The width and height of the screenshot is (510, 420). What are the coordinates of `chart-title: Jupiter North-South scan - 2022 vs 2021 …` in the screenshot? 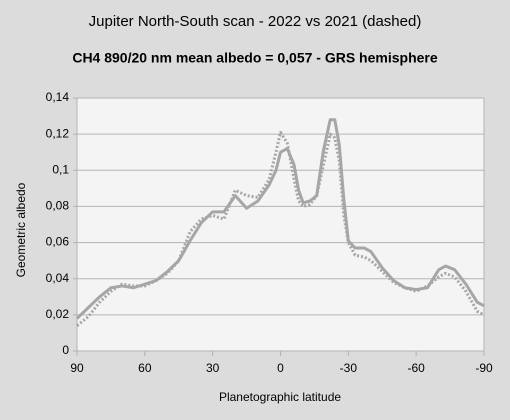 It's located at (255, 21).